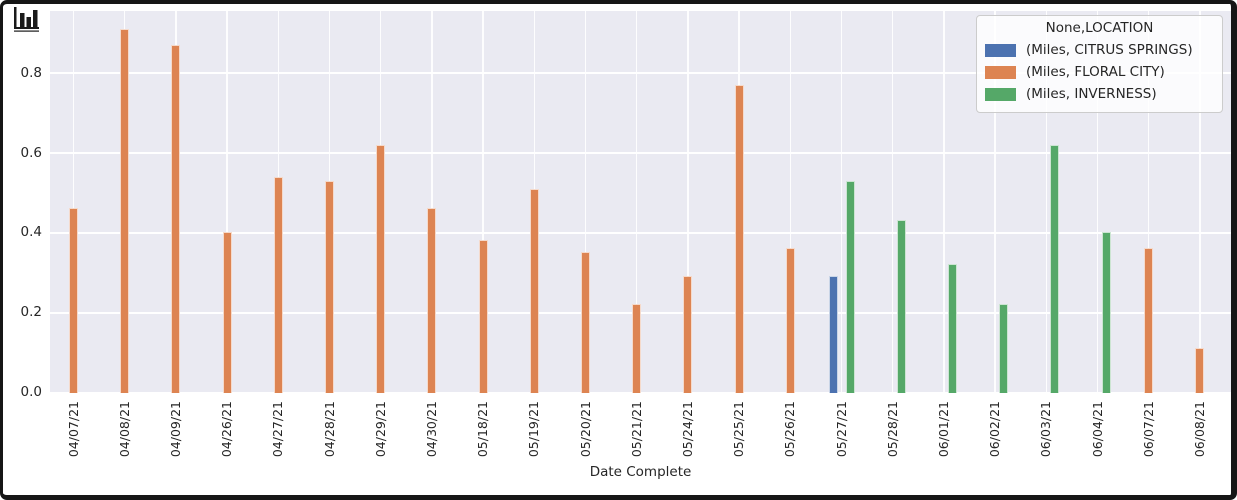 The height and width of the screenshot is (500, 1237). What do you see at coordinates (1109, 50) in the screenshot?
I see `legend-label: (Miles, CITRUS SPRINGS)` at bounding box center [1109, 50].